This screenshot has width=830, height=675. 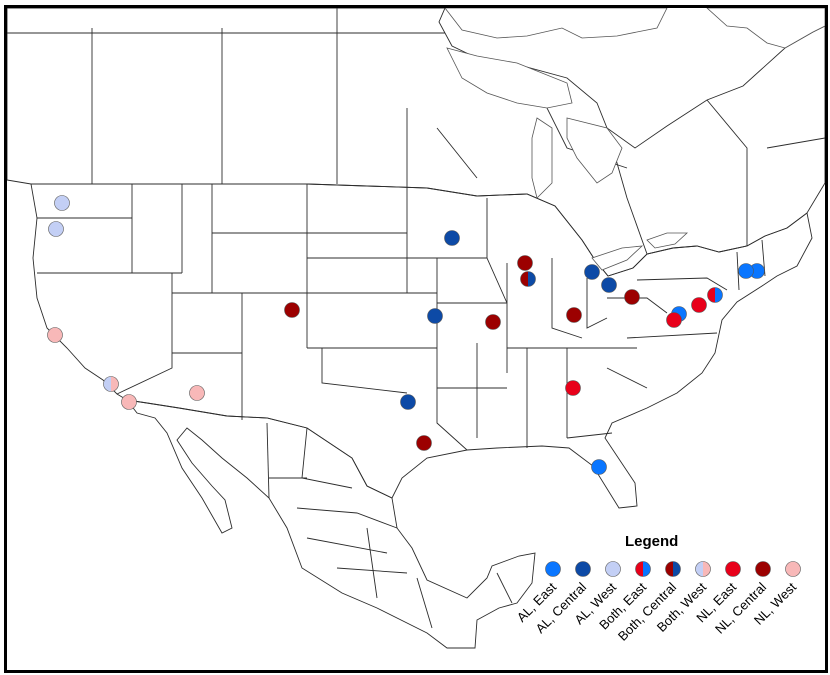 I want to click on hudson-bay, so click(x=556, y=23).